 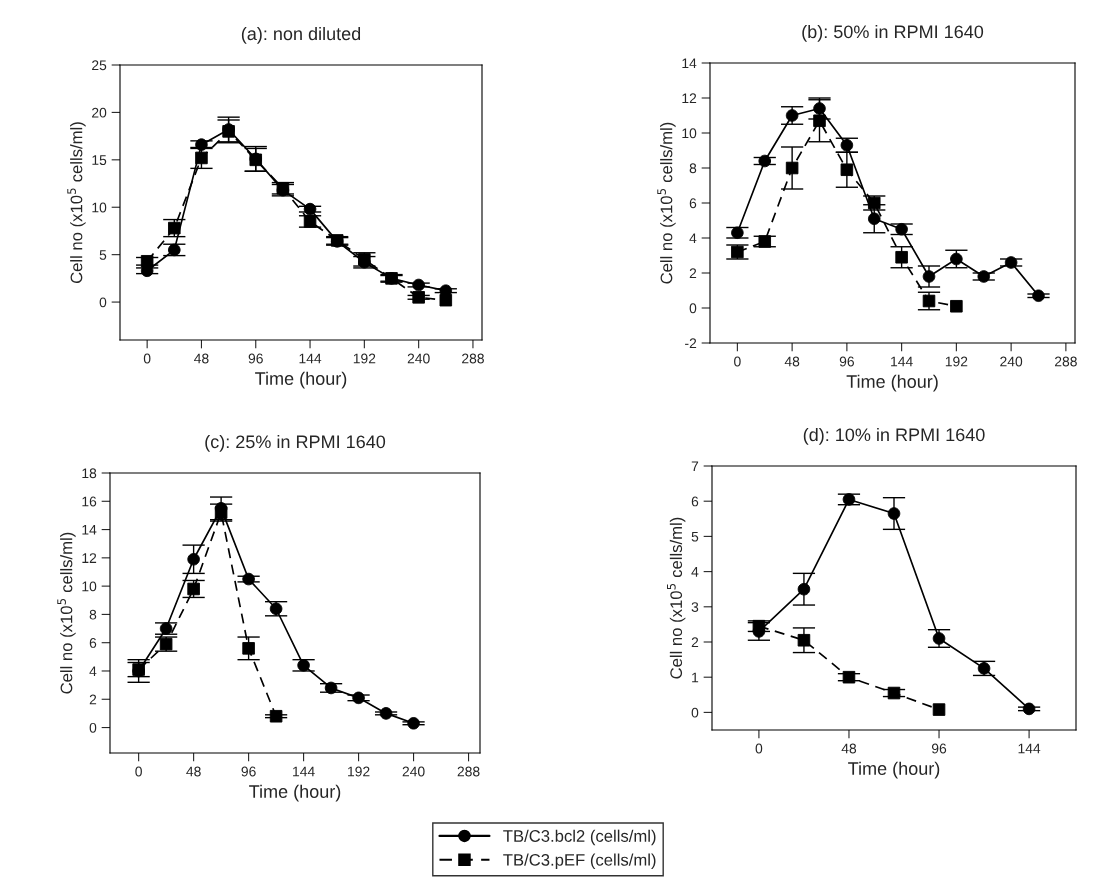 What do you see at coordinates (301, 35) in the screenshot?
I see `chart-title: (a): non diluted` at bounding box center [301, 35].